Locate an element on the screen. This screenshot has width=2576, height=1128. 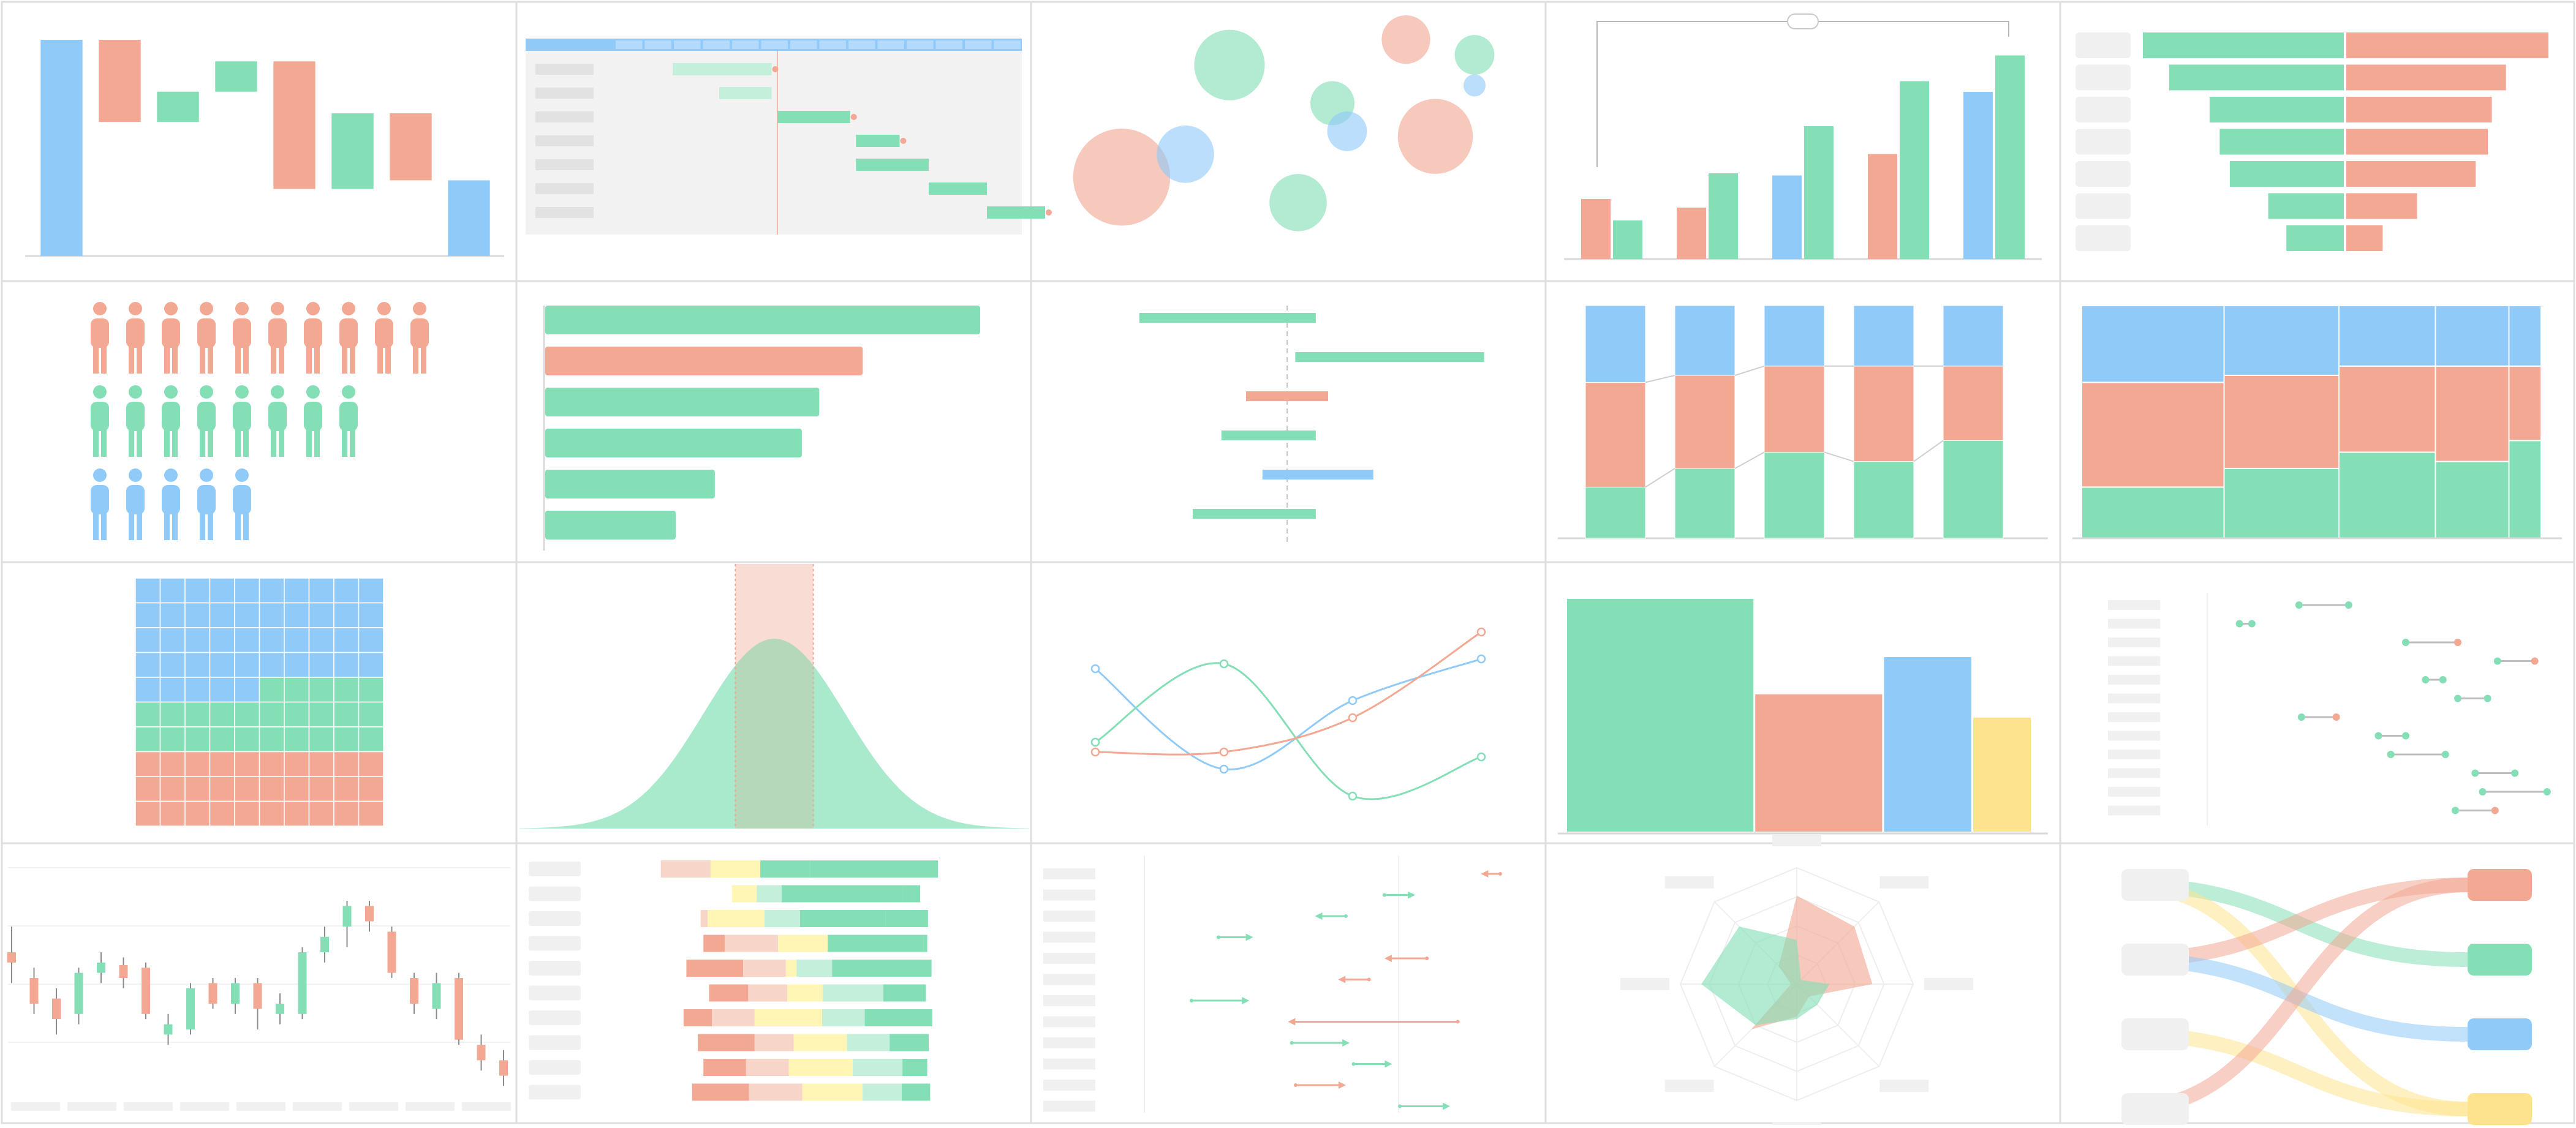
gantt-task-bar is located at coordinates (722, 69).